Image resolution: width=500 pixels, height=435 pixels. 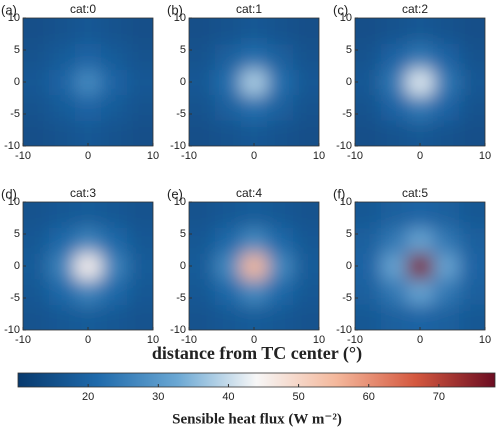 What do you see at coordinates (340, 9) in the screenshot?
I see `panel-label: (c)` at bounding box center [340, 9].